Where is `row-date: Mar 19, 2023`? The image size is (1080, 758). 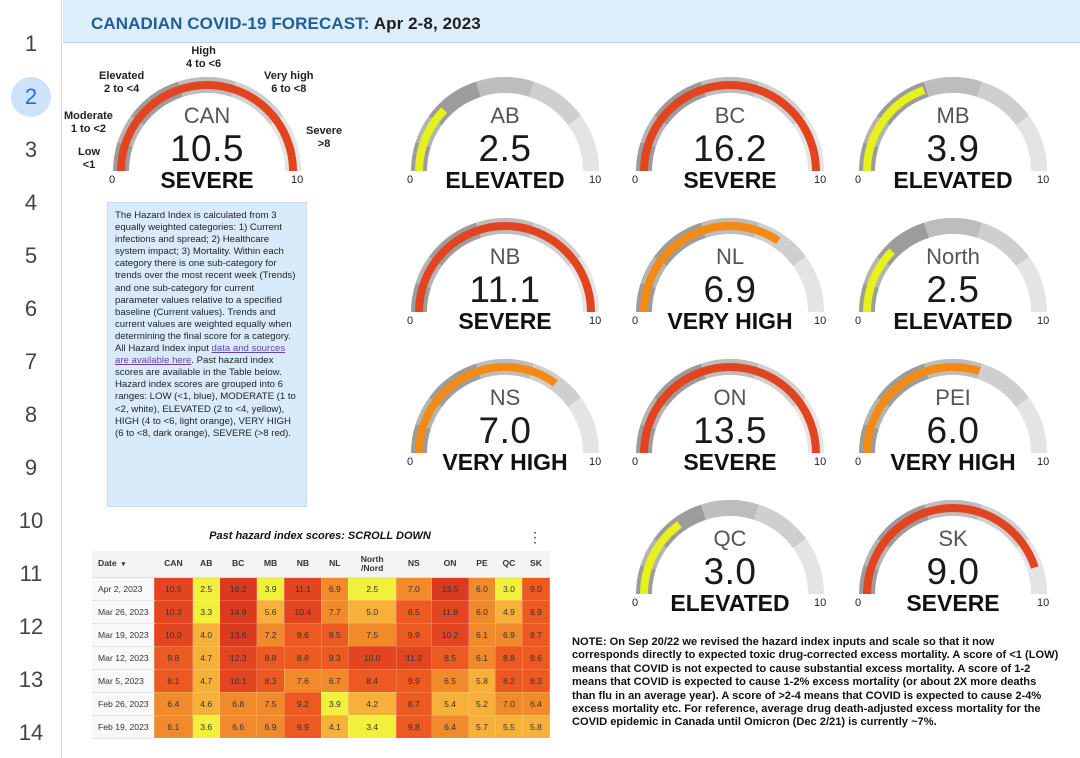 row-date: Mar 19, 2023 is located at coordinates (123, 635).